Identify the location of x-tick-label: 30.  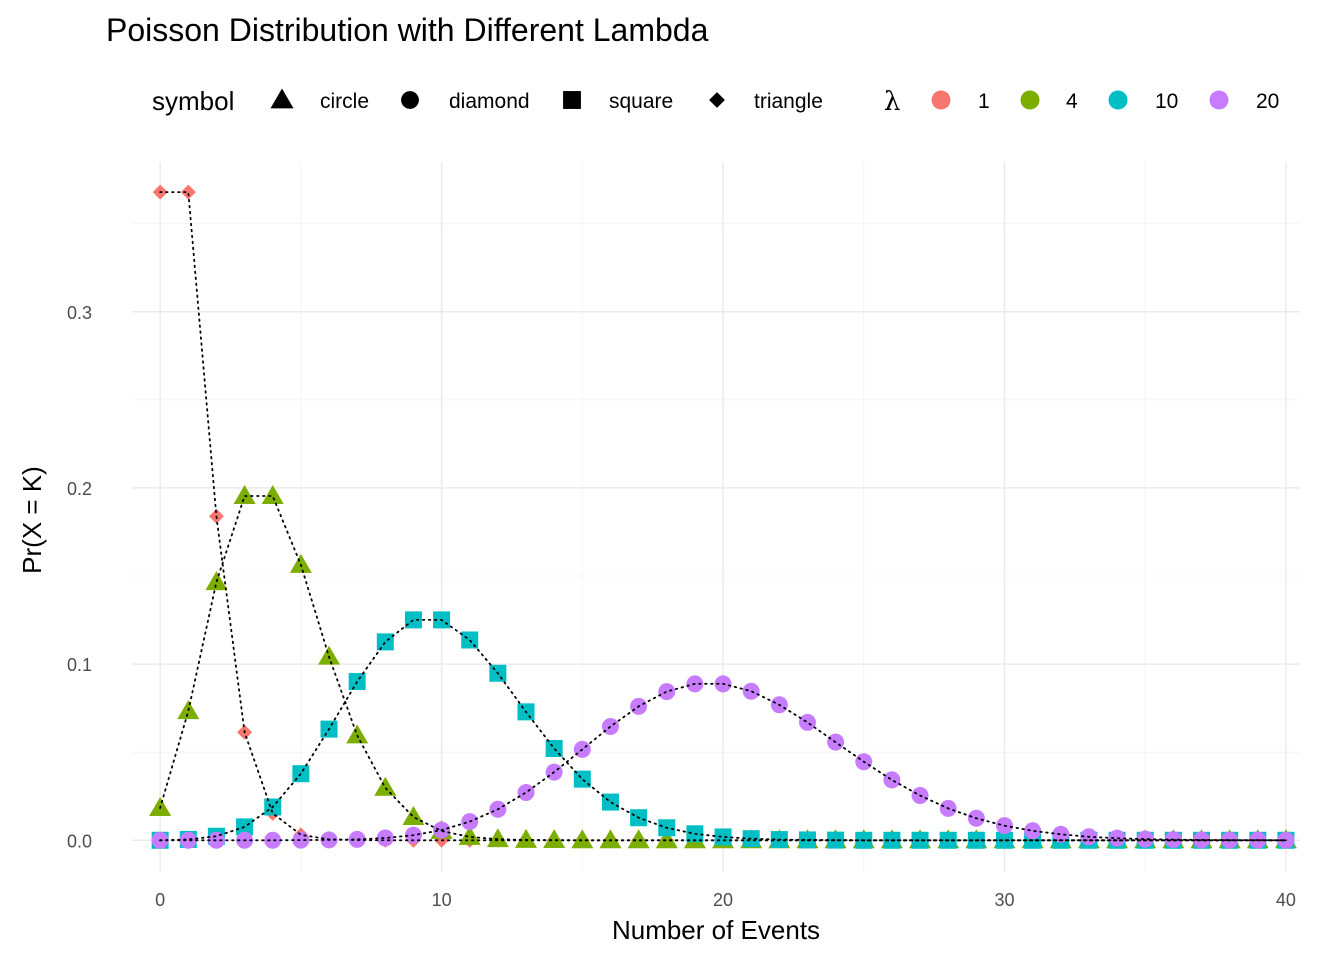
(1004, 900).